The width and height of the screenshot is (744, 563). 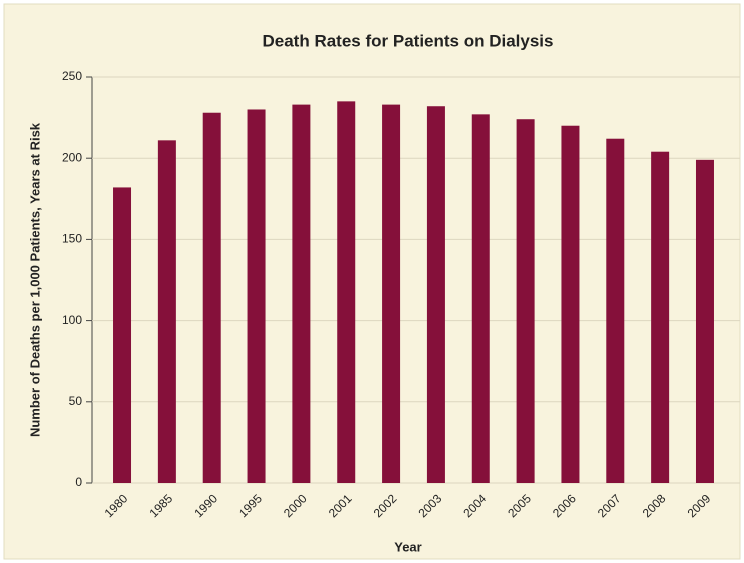 What do you see at coordinates (408, 40) in the screenshot?
I see `chart-title: Death Rates for Patients on Dialysis` at bounding box center [408, 40].